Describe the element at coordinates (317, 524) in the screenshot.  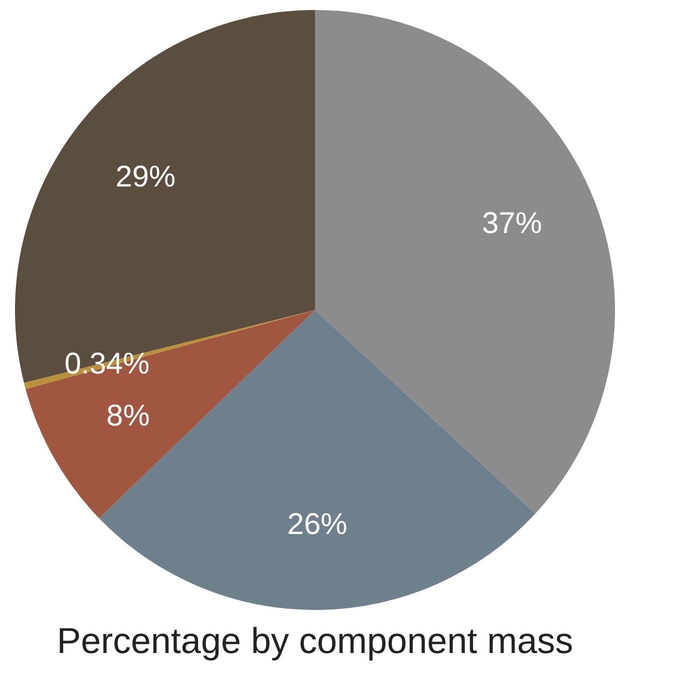
I see `data-label: 26%` at that location.